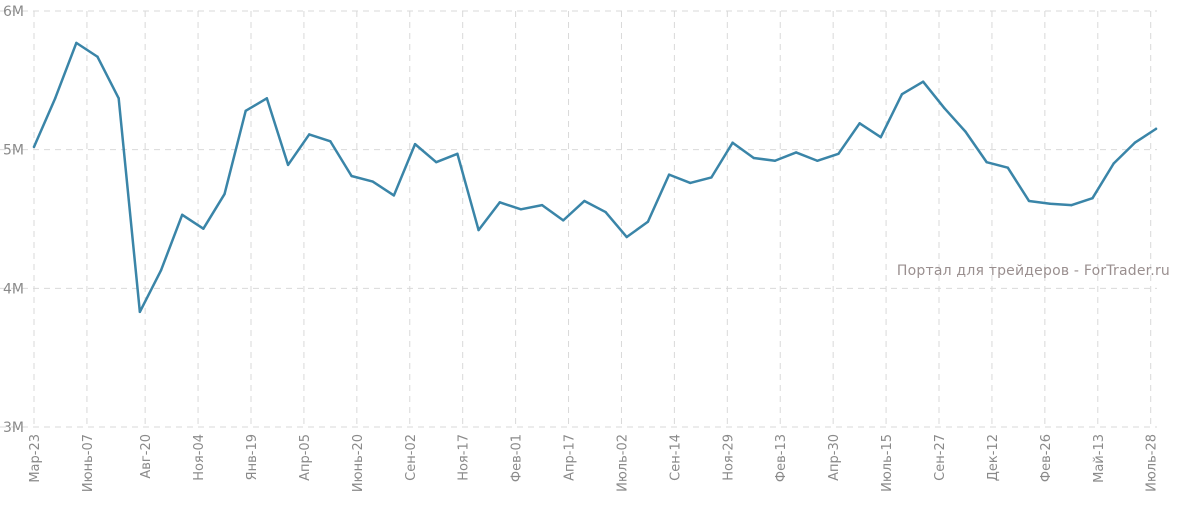  I want to click on y-tick-label: 6M, so click(13, 12).